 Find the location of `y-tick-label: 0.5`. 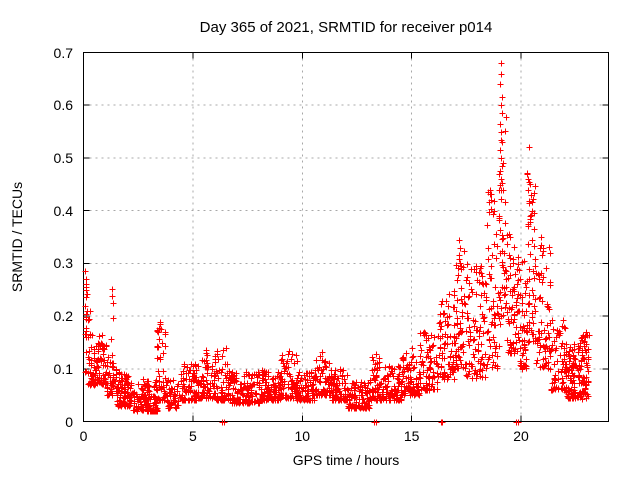

y-tick-label: 0.5 is located at coordinates (63, 157).